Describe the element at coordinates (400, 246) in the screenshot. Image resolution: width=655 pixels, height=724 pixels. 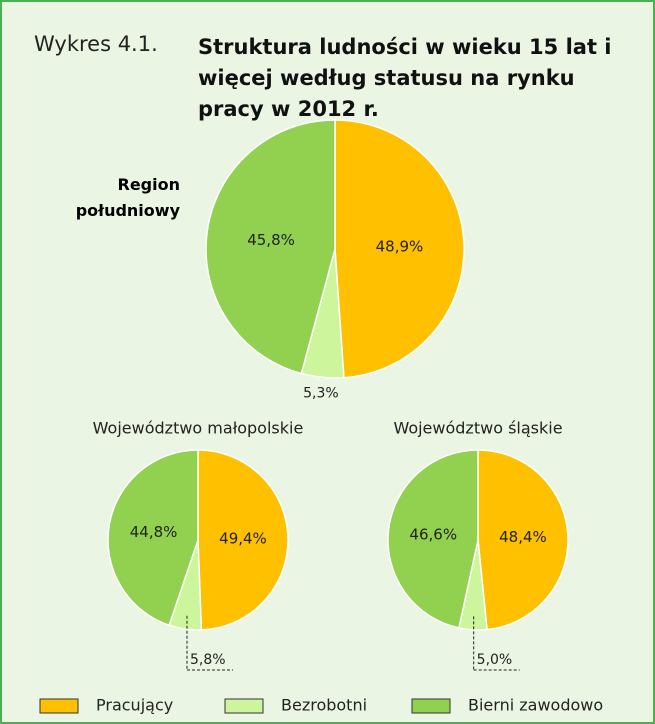
I see `data-label: 48,9%` at that location.